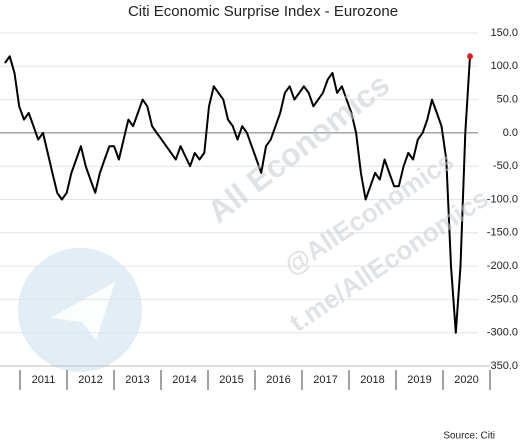 The image size is (527, 444). Describe the element at coordinates (469, 436) in the screenshot. I see `source: Source: Citi` at that location.